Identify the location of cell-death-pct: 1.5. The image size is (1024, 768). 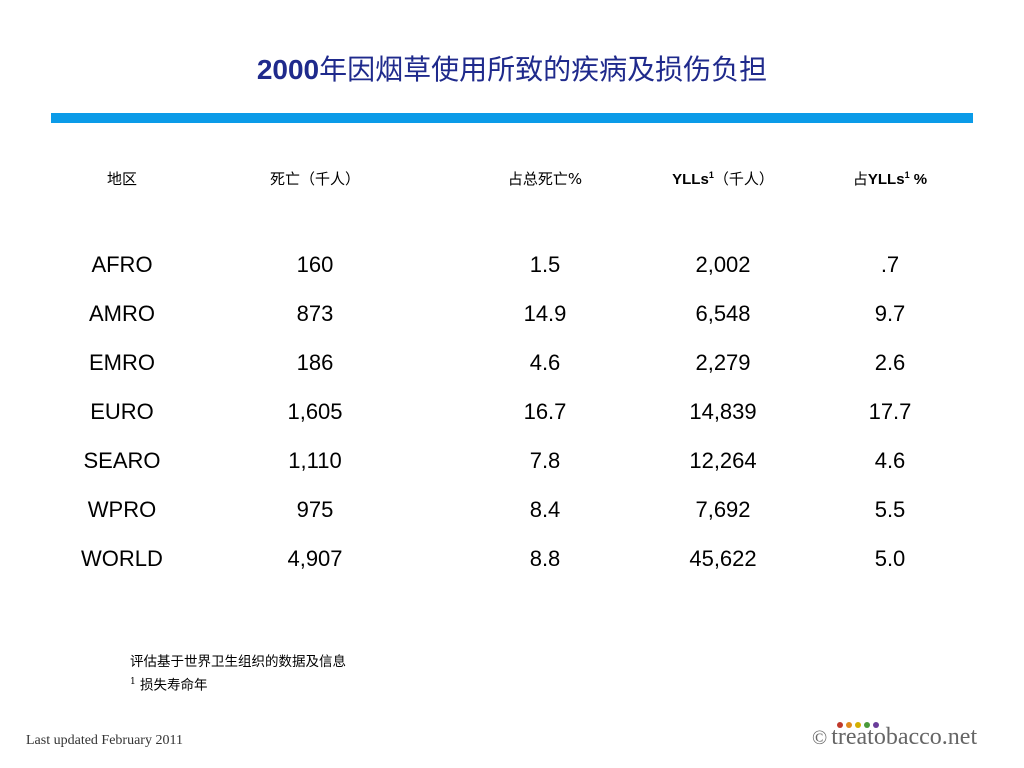
(545, 264).